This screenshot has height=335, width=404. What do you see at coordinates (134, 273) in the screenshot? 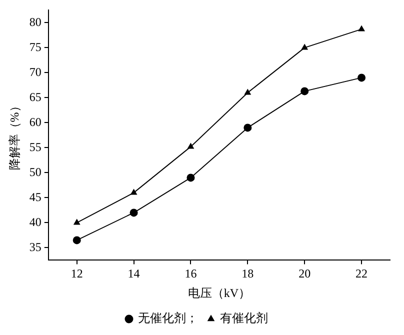
I see `x-tick-label: 14` at bounding box center [134, 273].